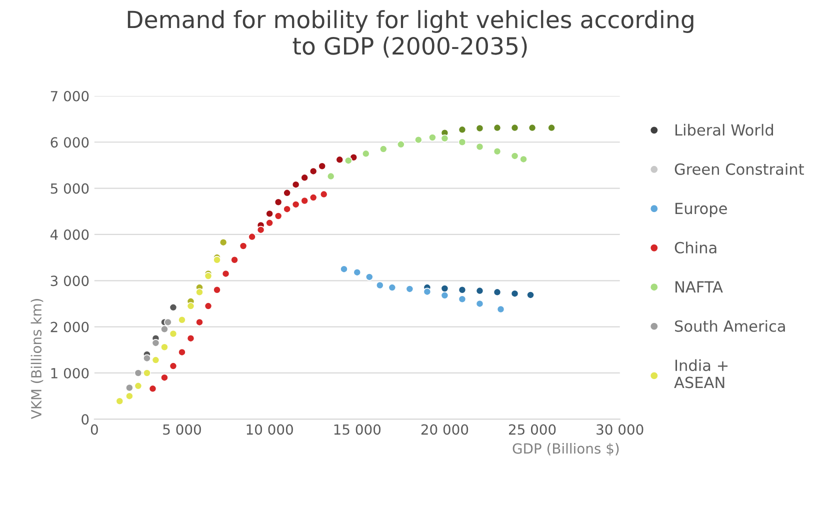 This screenshot has width=821, height=505. I want to click on x-tick-label: 5 000, so click(182, 429).